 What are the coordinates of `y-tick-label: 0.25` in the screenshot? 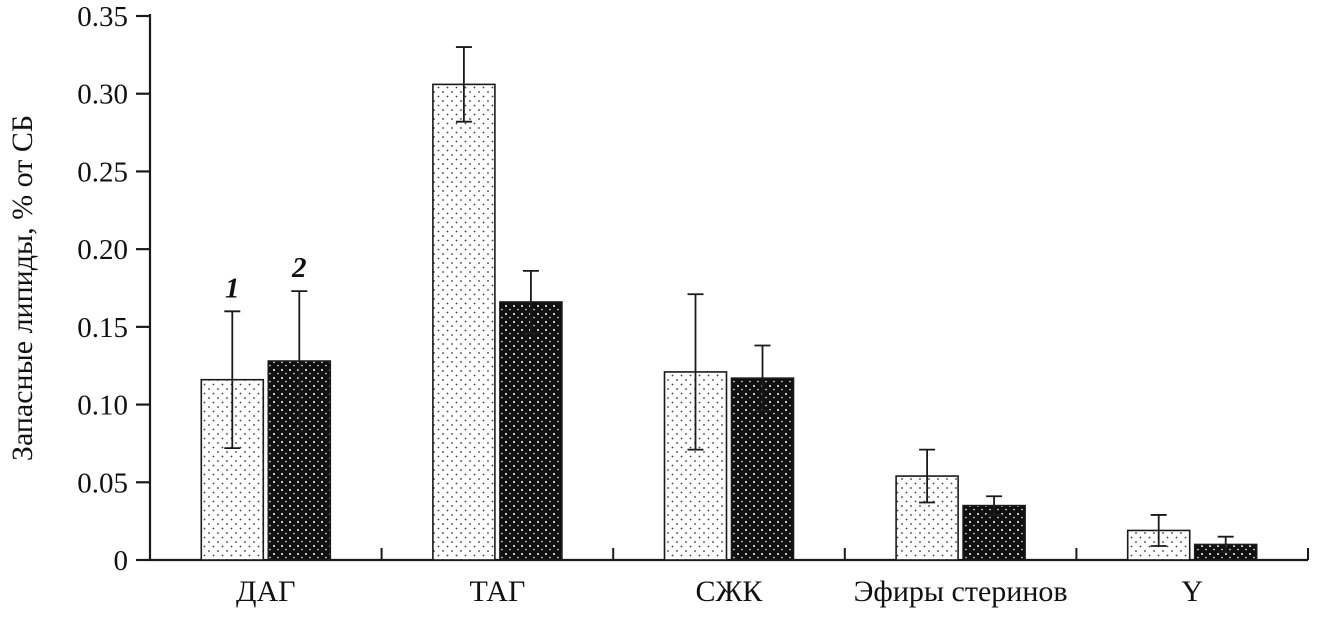 It's located at (102, 172).